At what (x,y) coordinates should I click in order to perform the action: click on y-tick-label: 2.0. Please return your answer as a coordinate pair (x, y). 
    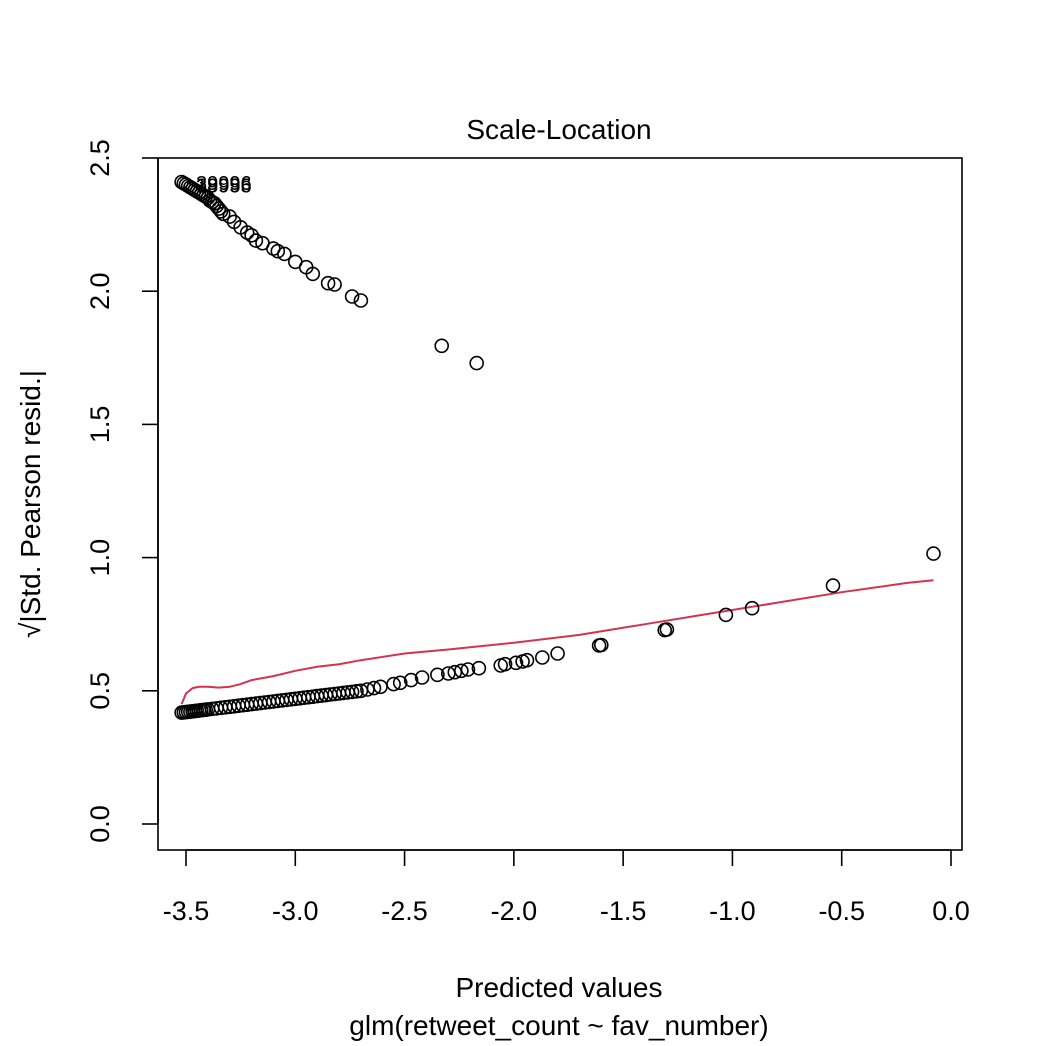
    Looking at the image, I should click on (100, 291).